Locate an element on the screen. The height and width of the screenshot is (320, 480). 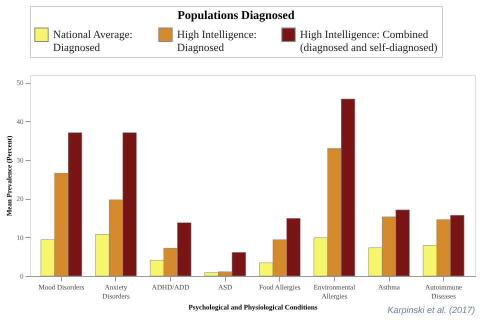
legend-label: High Intelligence: Combined (diagnosed and self-diagnosed) is located at coordinates (369, 41).